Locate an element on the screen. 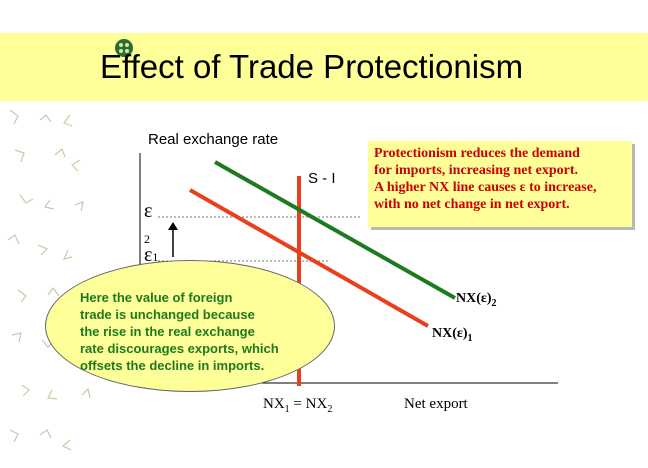 The height and width of the screenshot is (468, 648). epsilon-upper-subscript-label: 2 is located at coordinates (147, 237).